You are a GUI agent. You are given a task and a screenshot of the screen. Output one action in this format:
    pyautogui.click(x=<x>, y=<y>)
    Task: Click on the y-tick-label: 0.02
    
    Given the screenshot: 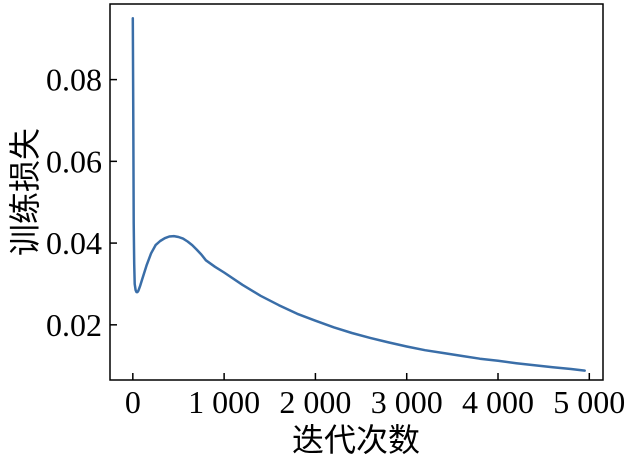 What is the action you would take?
    pyautogui.click(x=74, y=325)
    